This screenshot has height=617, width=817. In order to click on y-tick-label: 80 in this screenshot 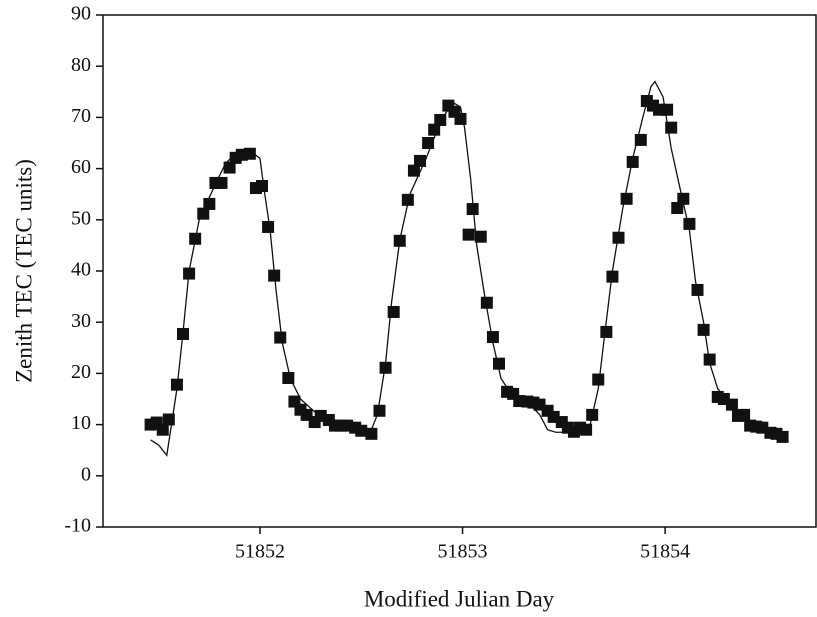, I will do `click(81, 65)`.